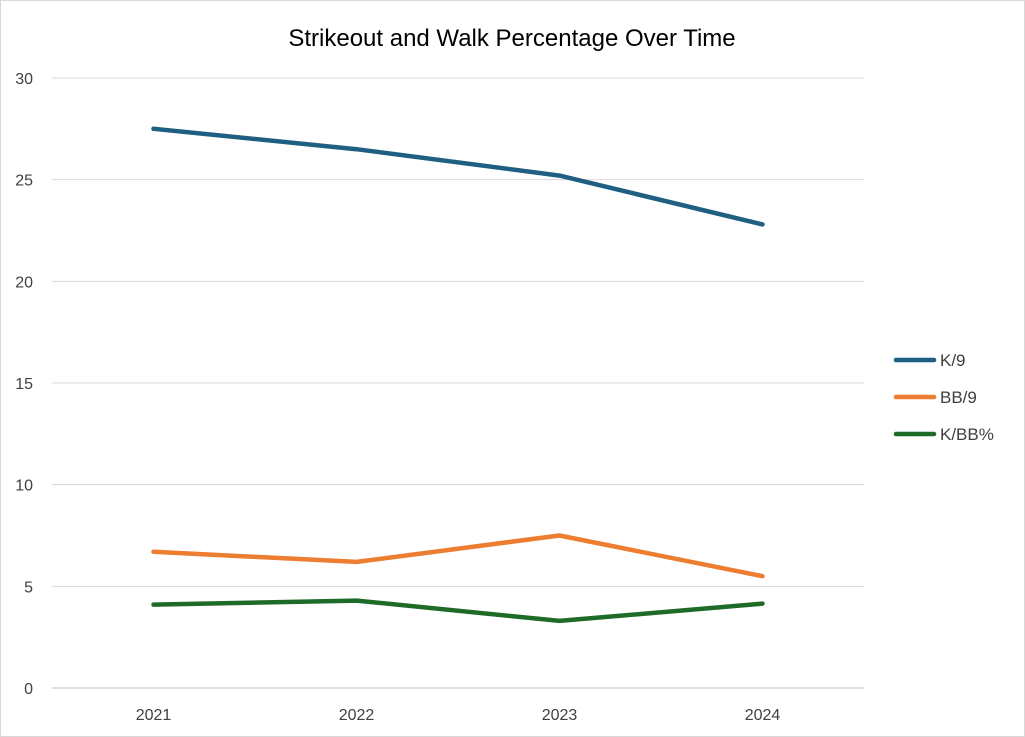 The width and height of the screenshot is (1025, 737). What do you see at coordinates (28, 689) in the screenshot?
I see `y-tick-label: 0` at bounding box center [28, 689].